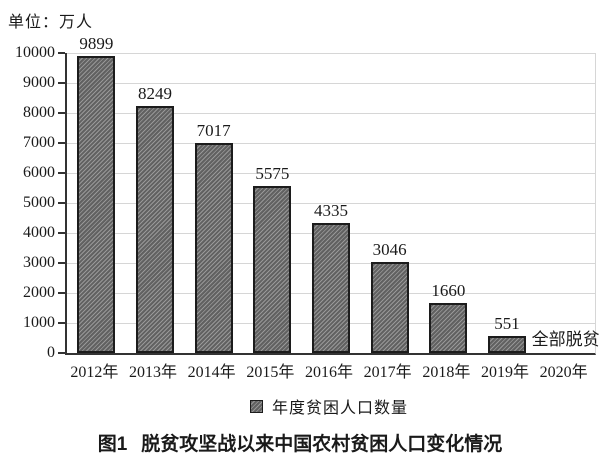  Describe the element at coordinates (155, 229) in the screenshot. I see `bar-2013年` at that location.